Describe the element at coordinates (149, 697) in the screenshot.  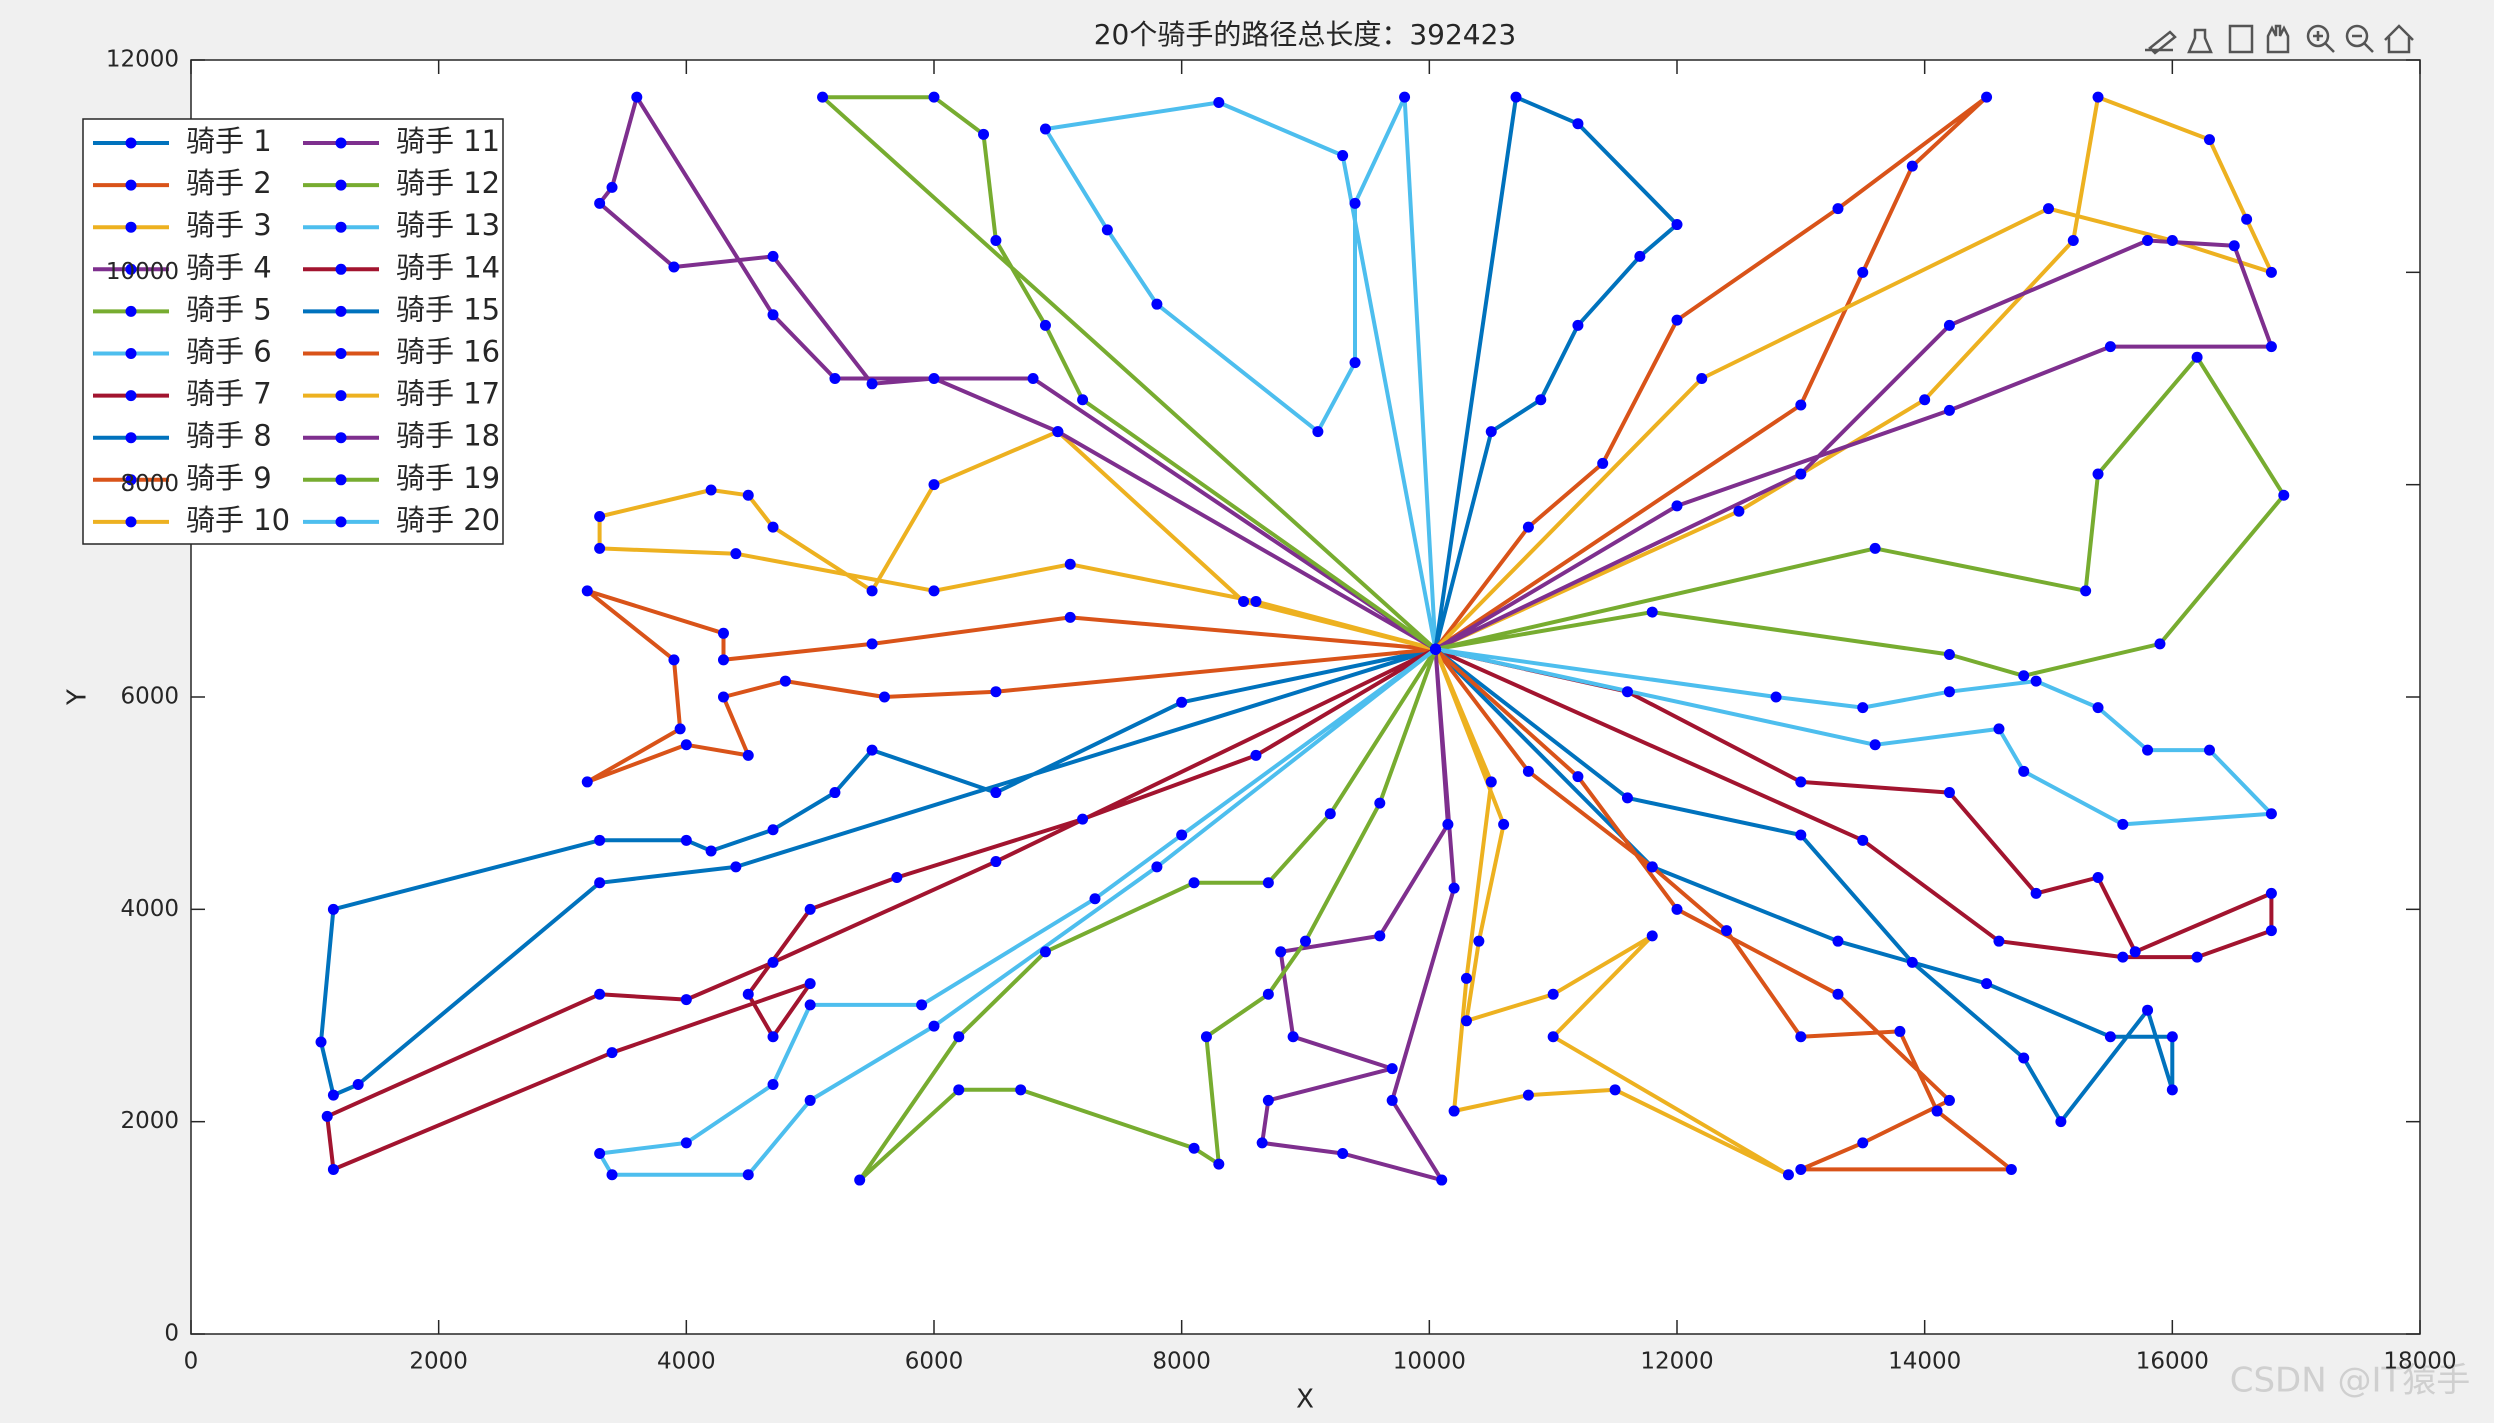
I see `y-tick-label: 6000` at that location.